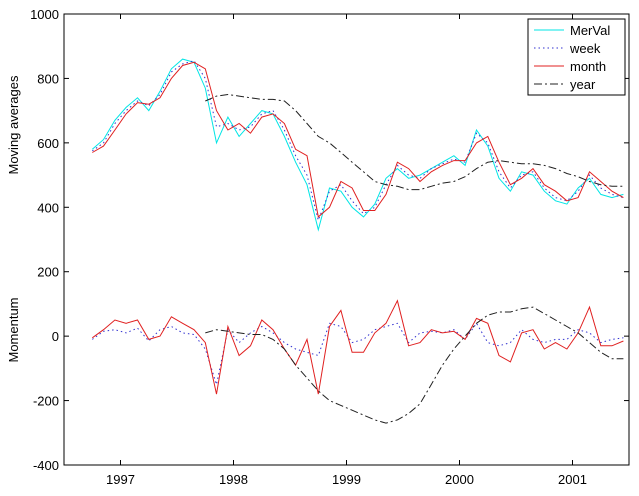 This screenshot has width=639, height=496. Describe the element at coordinates (48, 272) in the screenshot. I see `y-tick-label: 200` at that location.